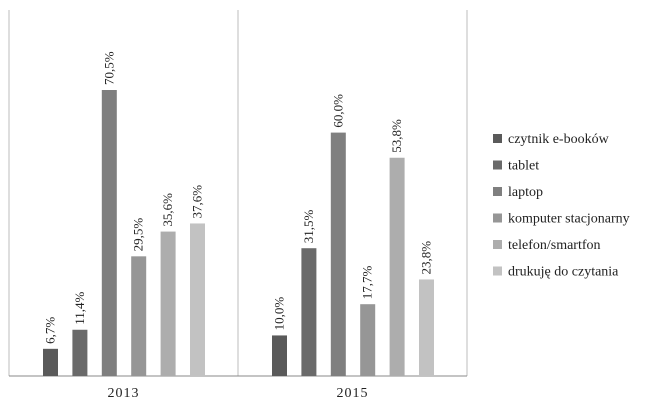  Describe the element at coordinates (138, 235) in the screenshot. I see `data-label: 29,5%` at that location.